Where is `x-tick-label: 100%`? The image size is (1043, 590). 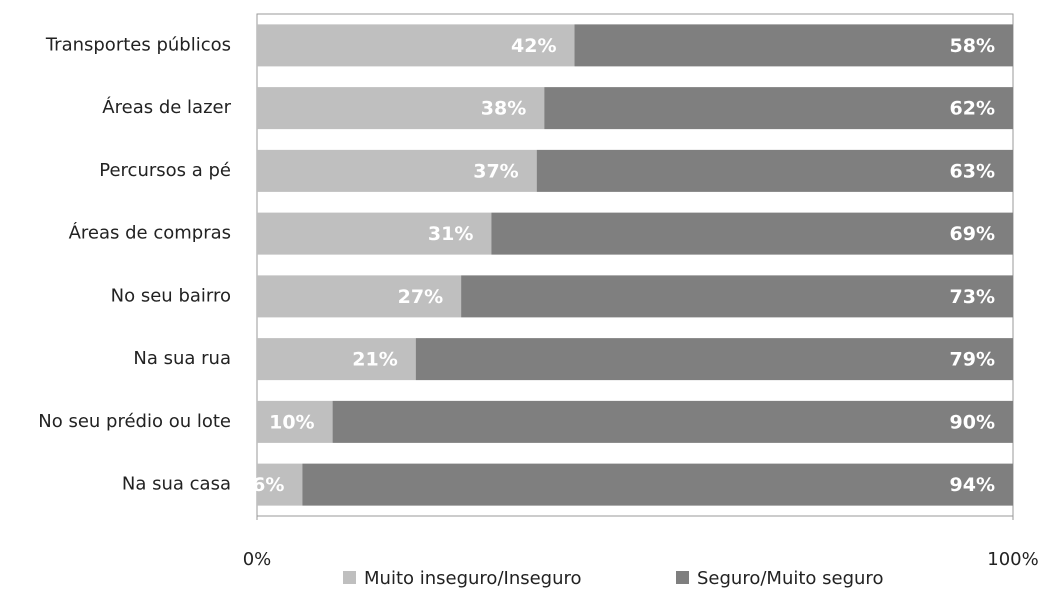 x-tick-label: 100% is located at coordinates (1012, 559).